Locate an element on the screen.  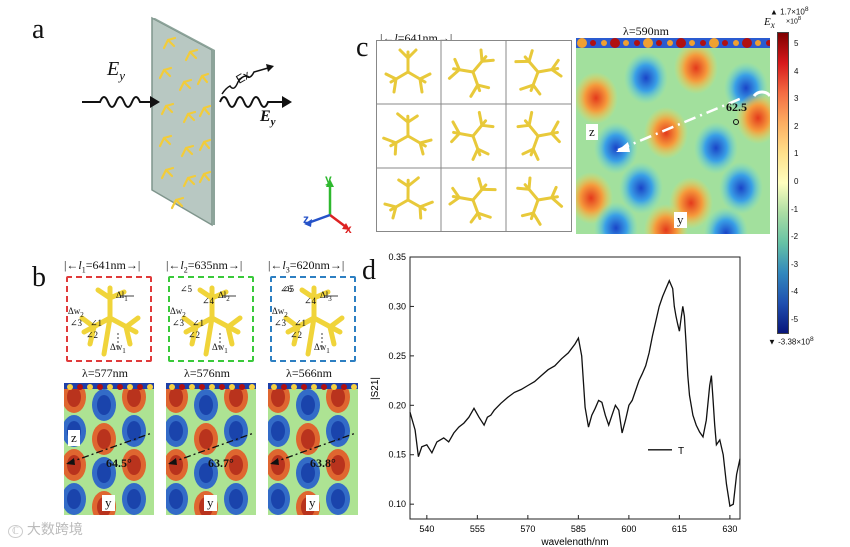
x-tick-label: 615 is located at coordinates (679, 529).